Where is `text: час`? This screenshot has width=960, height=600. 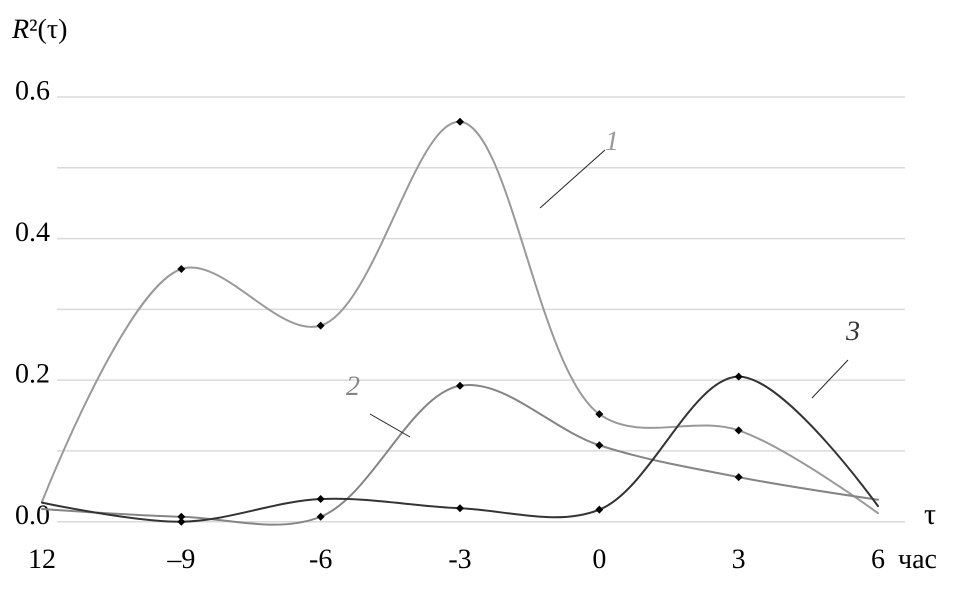 text: час is located at coordinates (917, 559).